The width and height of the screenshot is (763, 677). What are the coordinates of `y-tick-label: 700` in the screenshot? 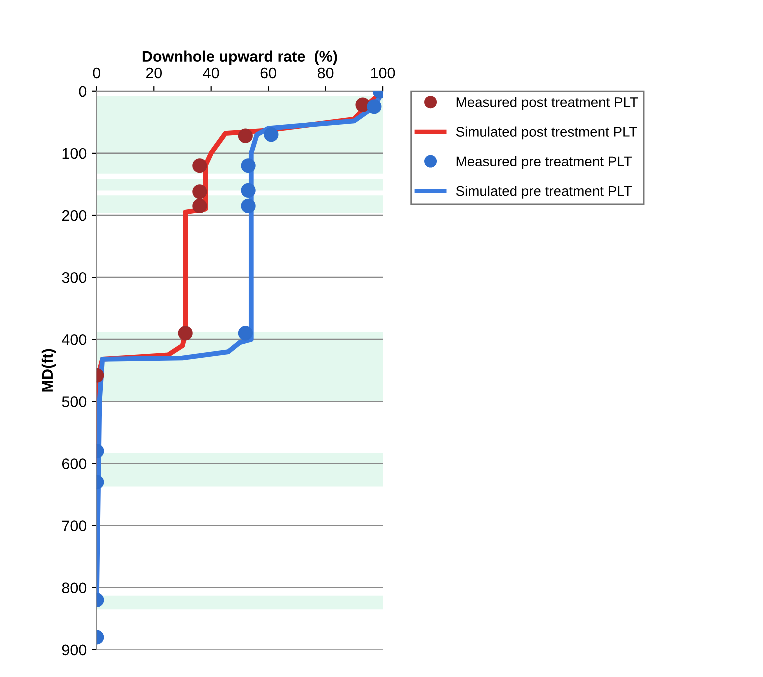 It's located at (74, 526).